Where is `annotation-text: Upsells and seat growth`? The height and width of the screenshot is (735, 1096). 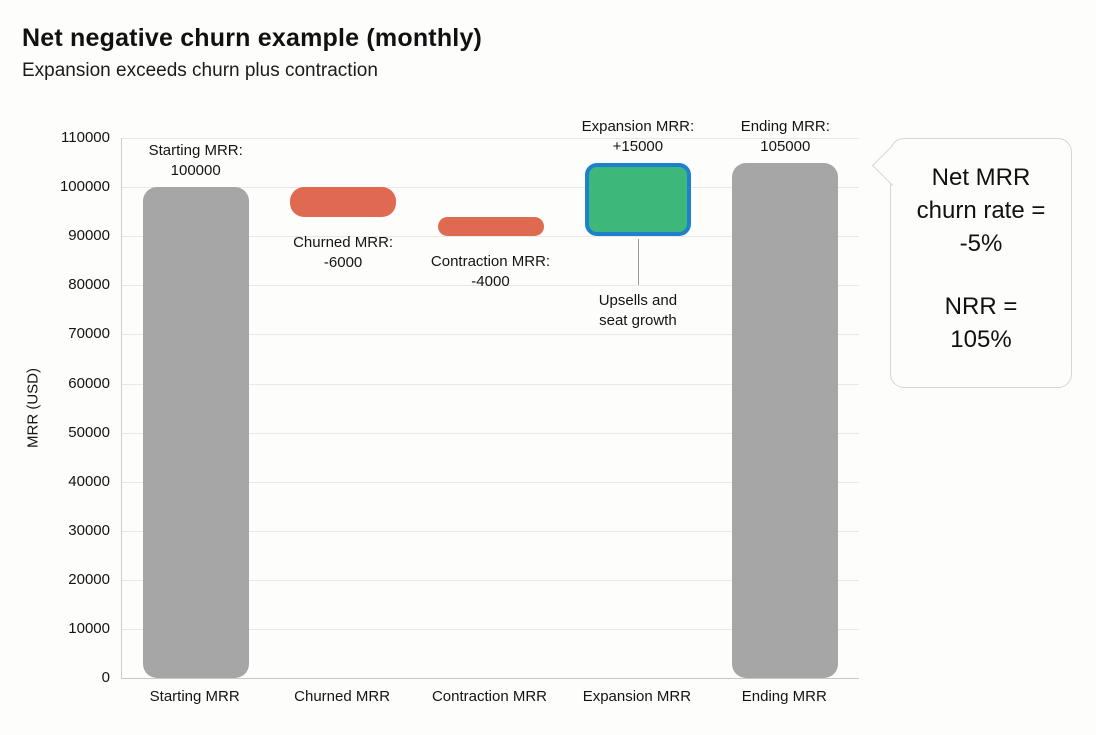 annotation-text: Upsells and seat growth is located at coordinates (638, 311).